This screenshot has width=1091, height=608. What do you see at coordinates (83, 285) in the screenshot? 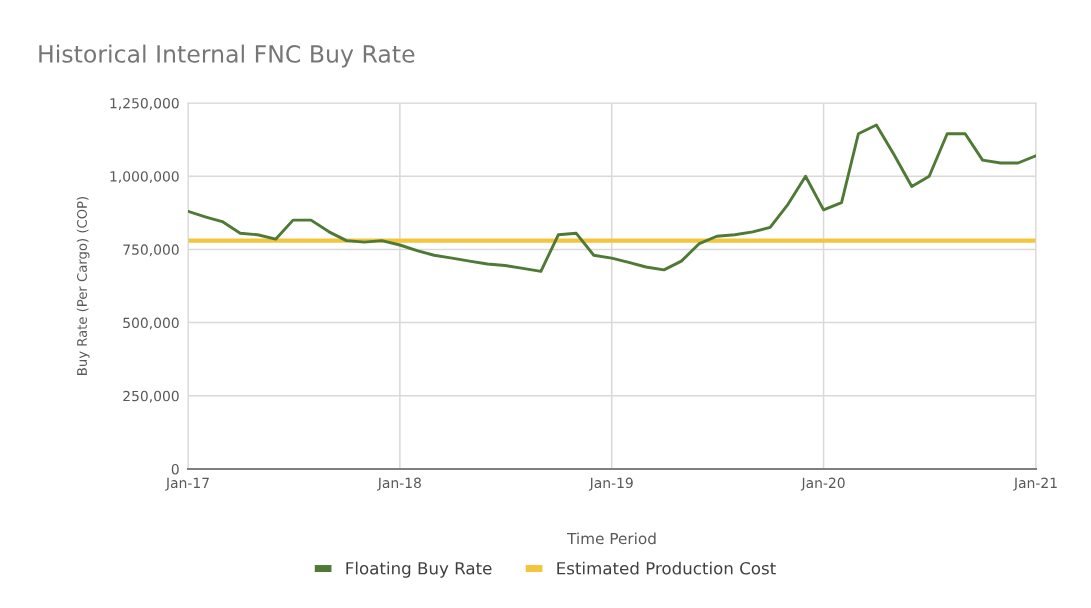
I see `y-axis-title: Buy Rate (Per Cargo) (COP)` at bounding box center [83, 285].